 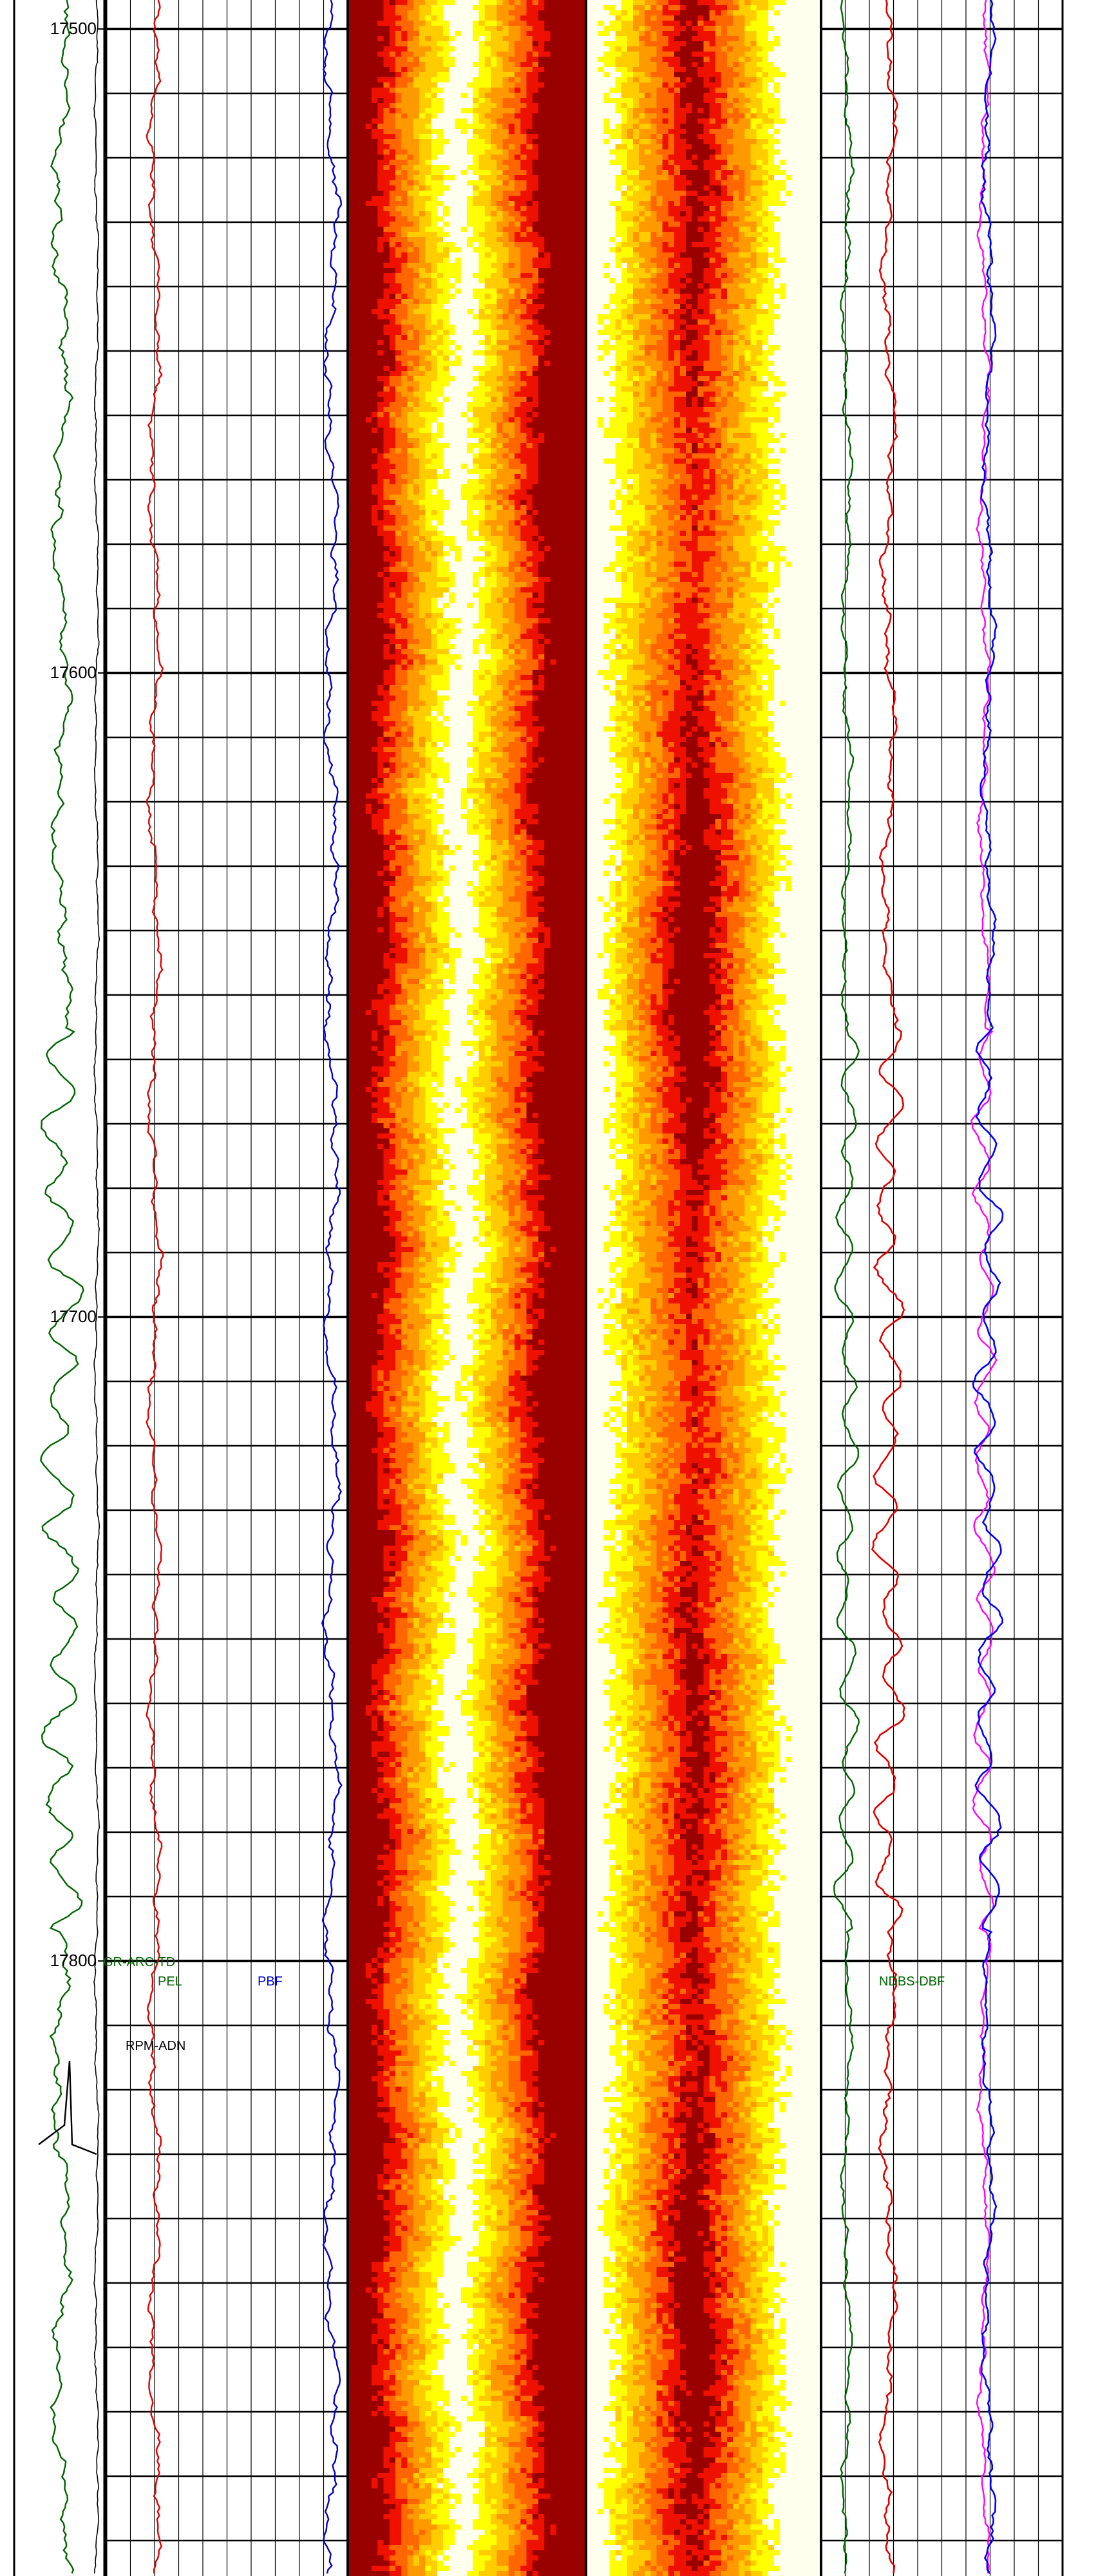 I want to click on curve-annotation: NDBS-DBF, so click(x=912, y=1982).